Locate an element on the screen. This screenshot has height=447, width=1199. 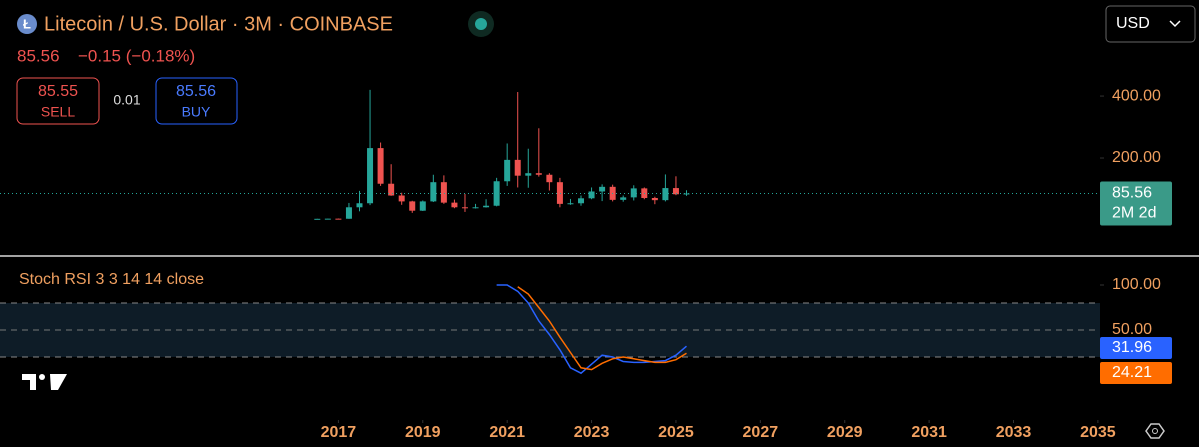
value-tag-label: 31.96 is located at coordinates (1132, 347).